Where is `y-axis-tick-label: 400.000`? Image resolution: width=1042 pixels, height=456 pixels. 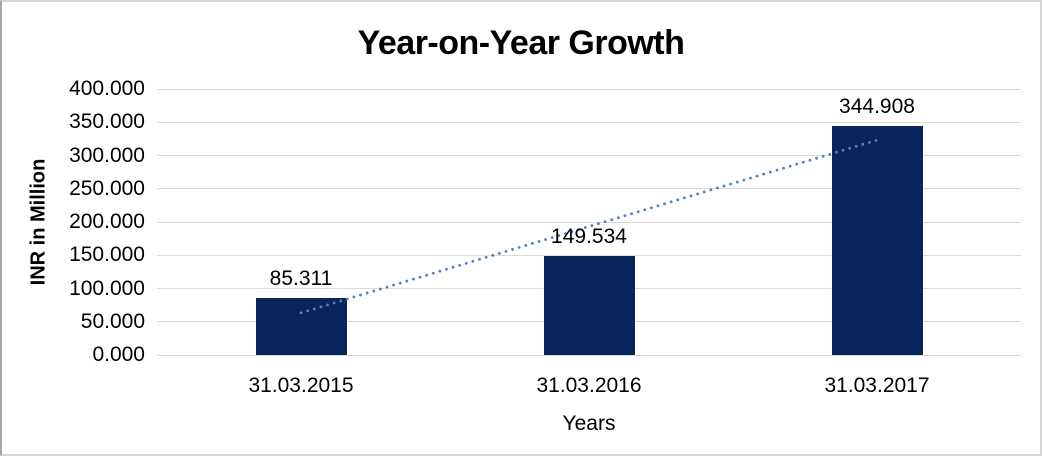
y-axis-tick-label: 400.000 is located at coordinates (107, 88).